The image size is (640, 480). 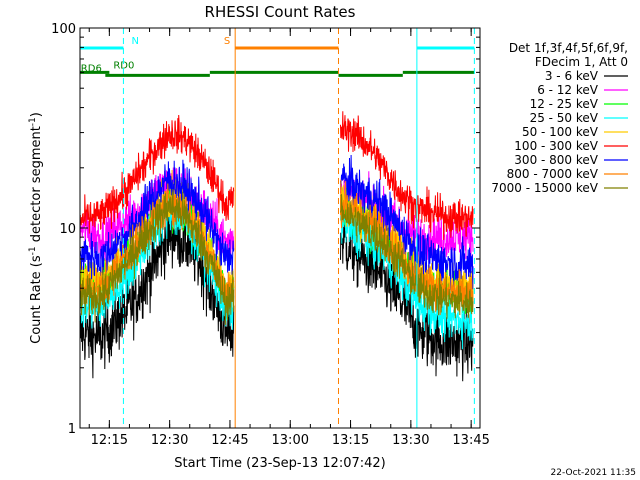 What do you see at coordinates (134, 41) in the screenshot?
I see `flag-label-n: N` at bounding box center [134, 41].